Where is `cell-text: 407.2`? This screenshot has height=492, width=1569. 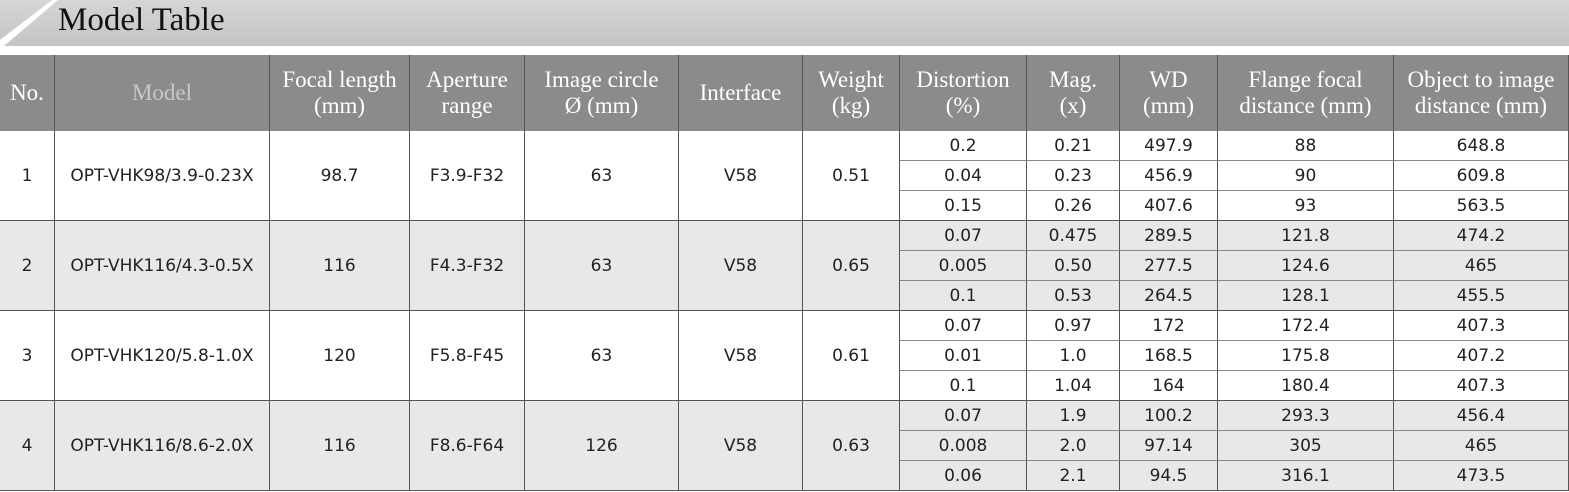 cell-text: 407.2 is located at coordinates (1481, 355).